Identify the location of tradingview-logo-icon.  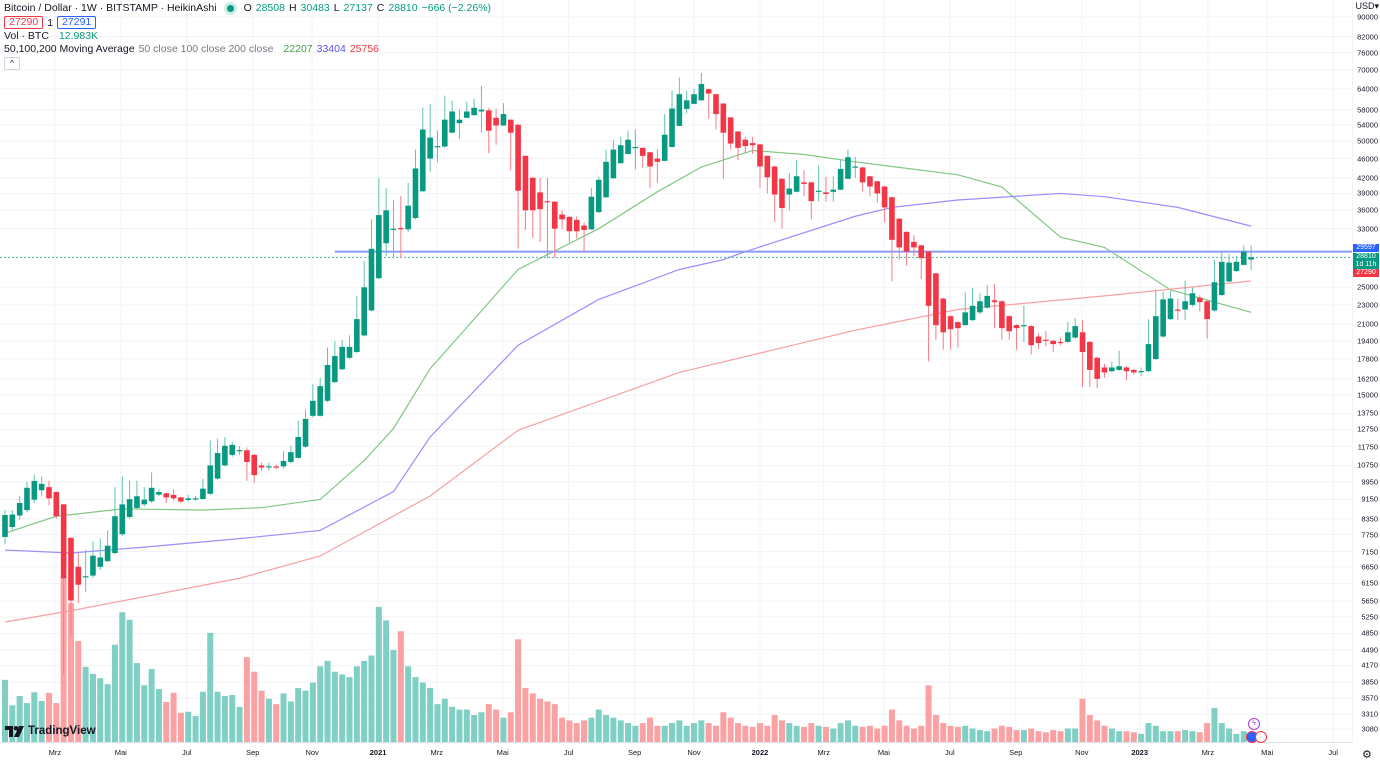
(14, 731).